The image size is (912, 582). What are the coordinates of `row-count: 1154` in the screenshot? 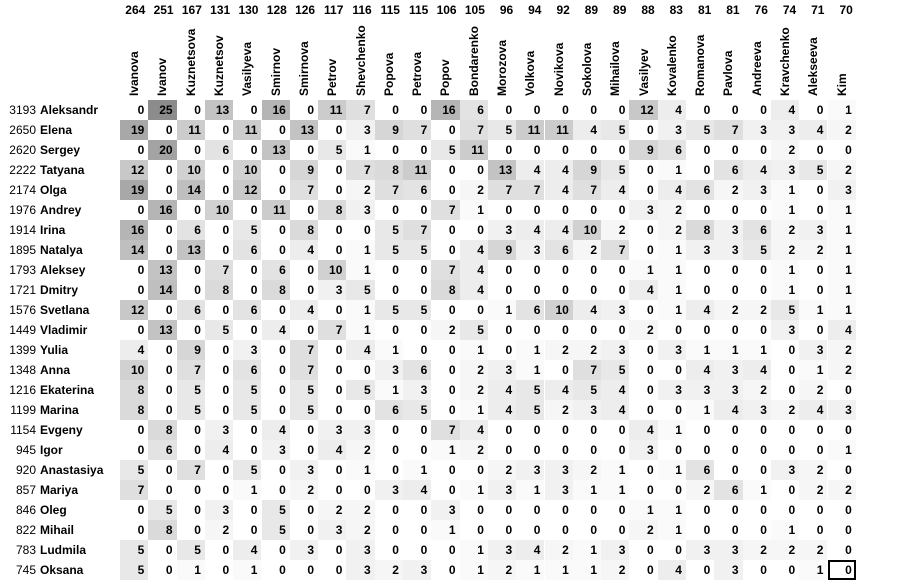 It's located at (23, 430).